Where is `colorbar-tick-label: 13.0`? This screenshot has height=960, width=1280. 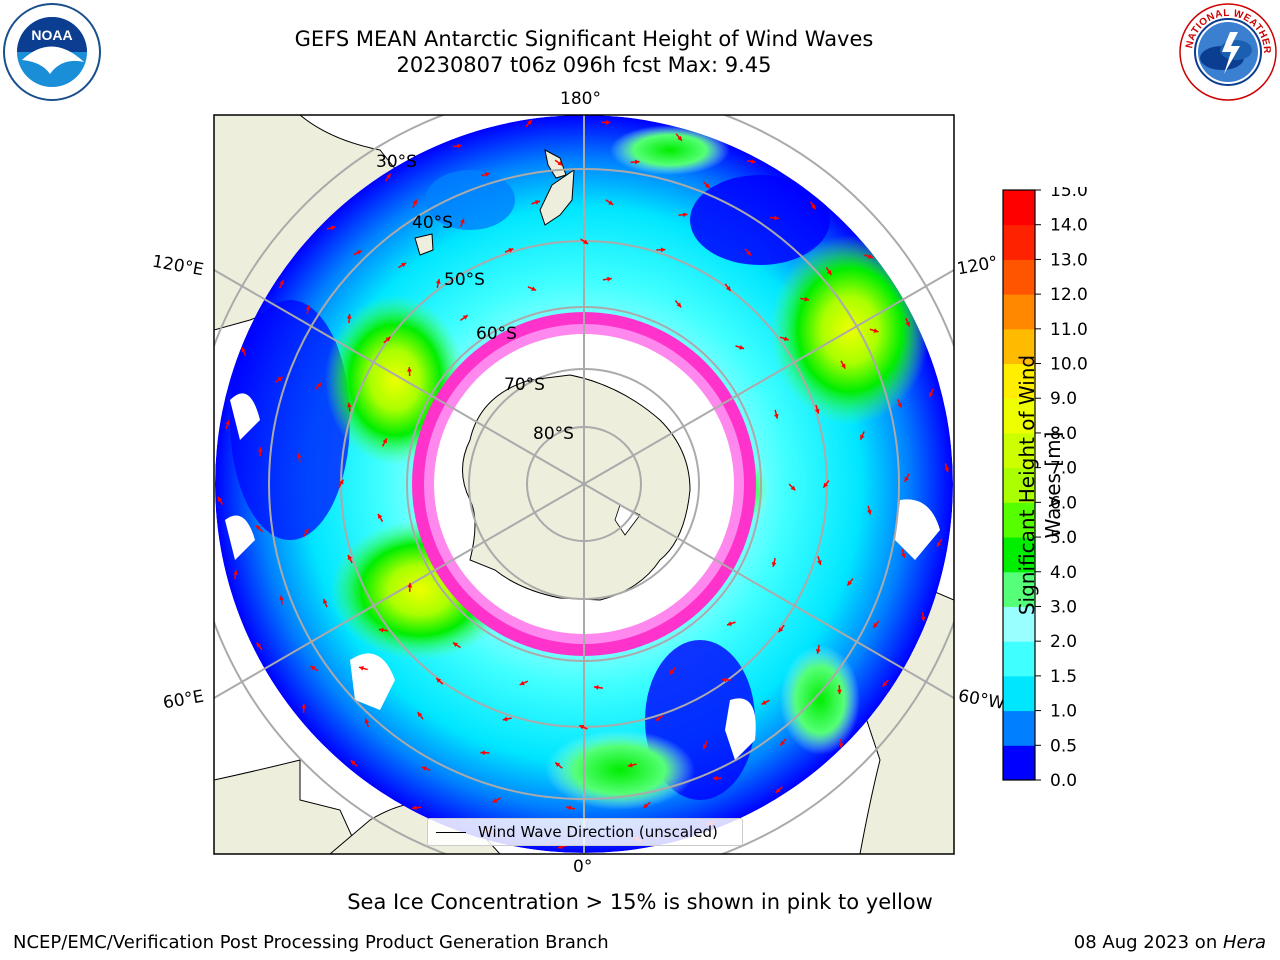 colorbar-tick-label: 13.0 is located at coordinates (1069, 260).